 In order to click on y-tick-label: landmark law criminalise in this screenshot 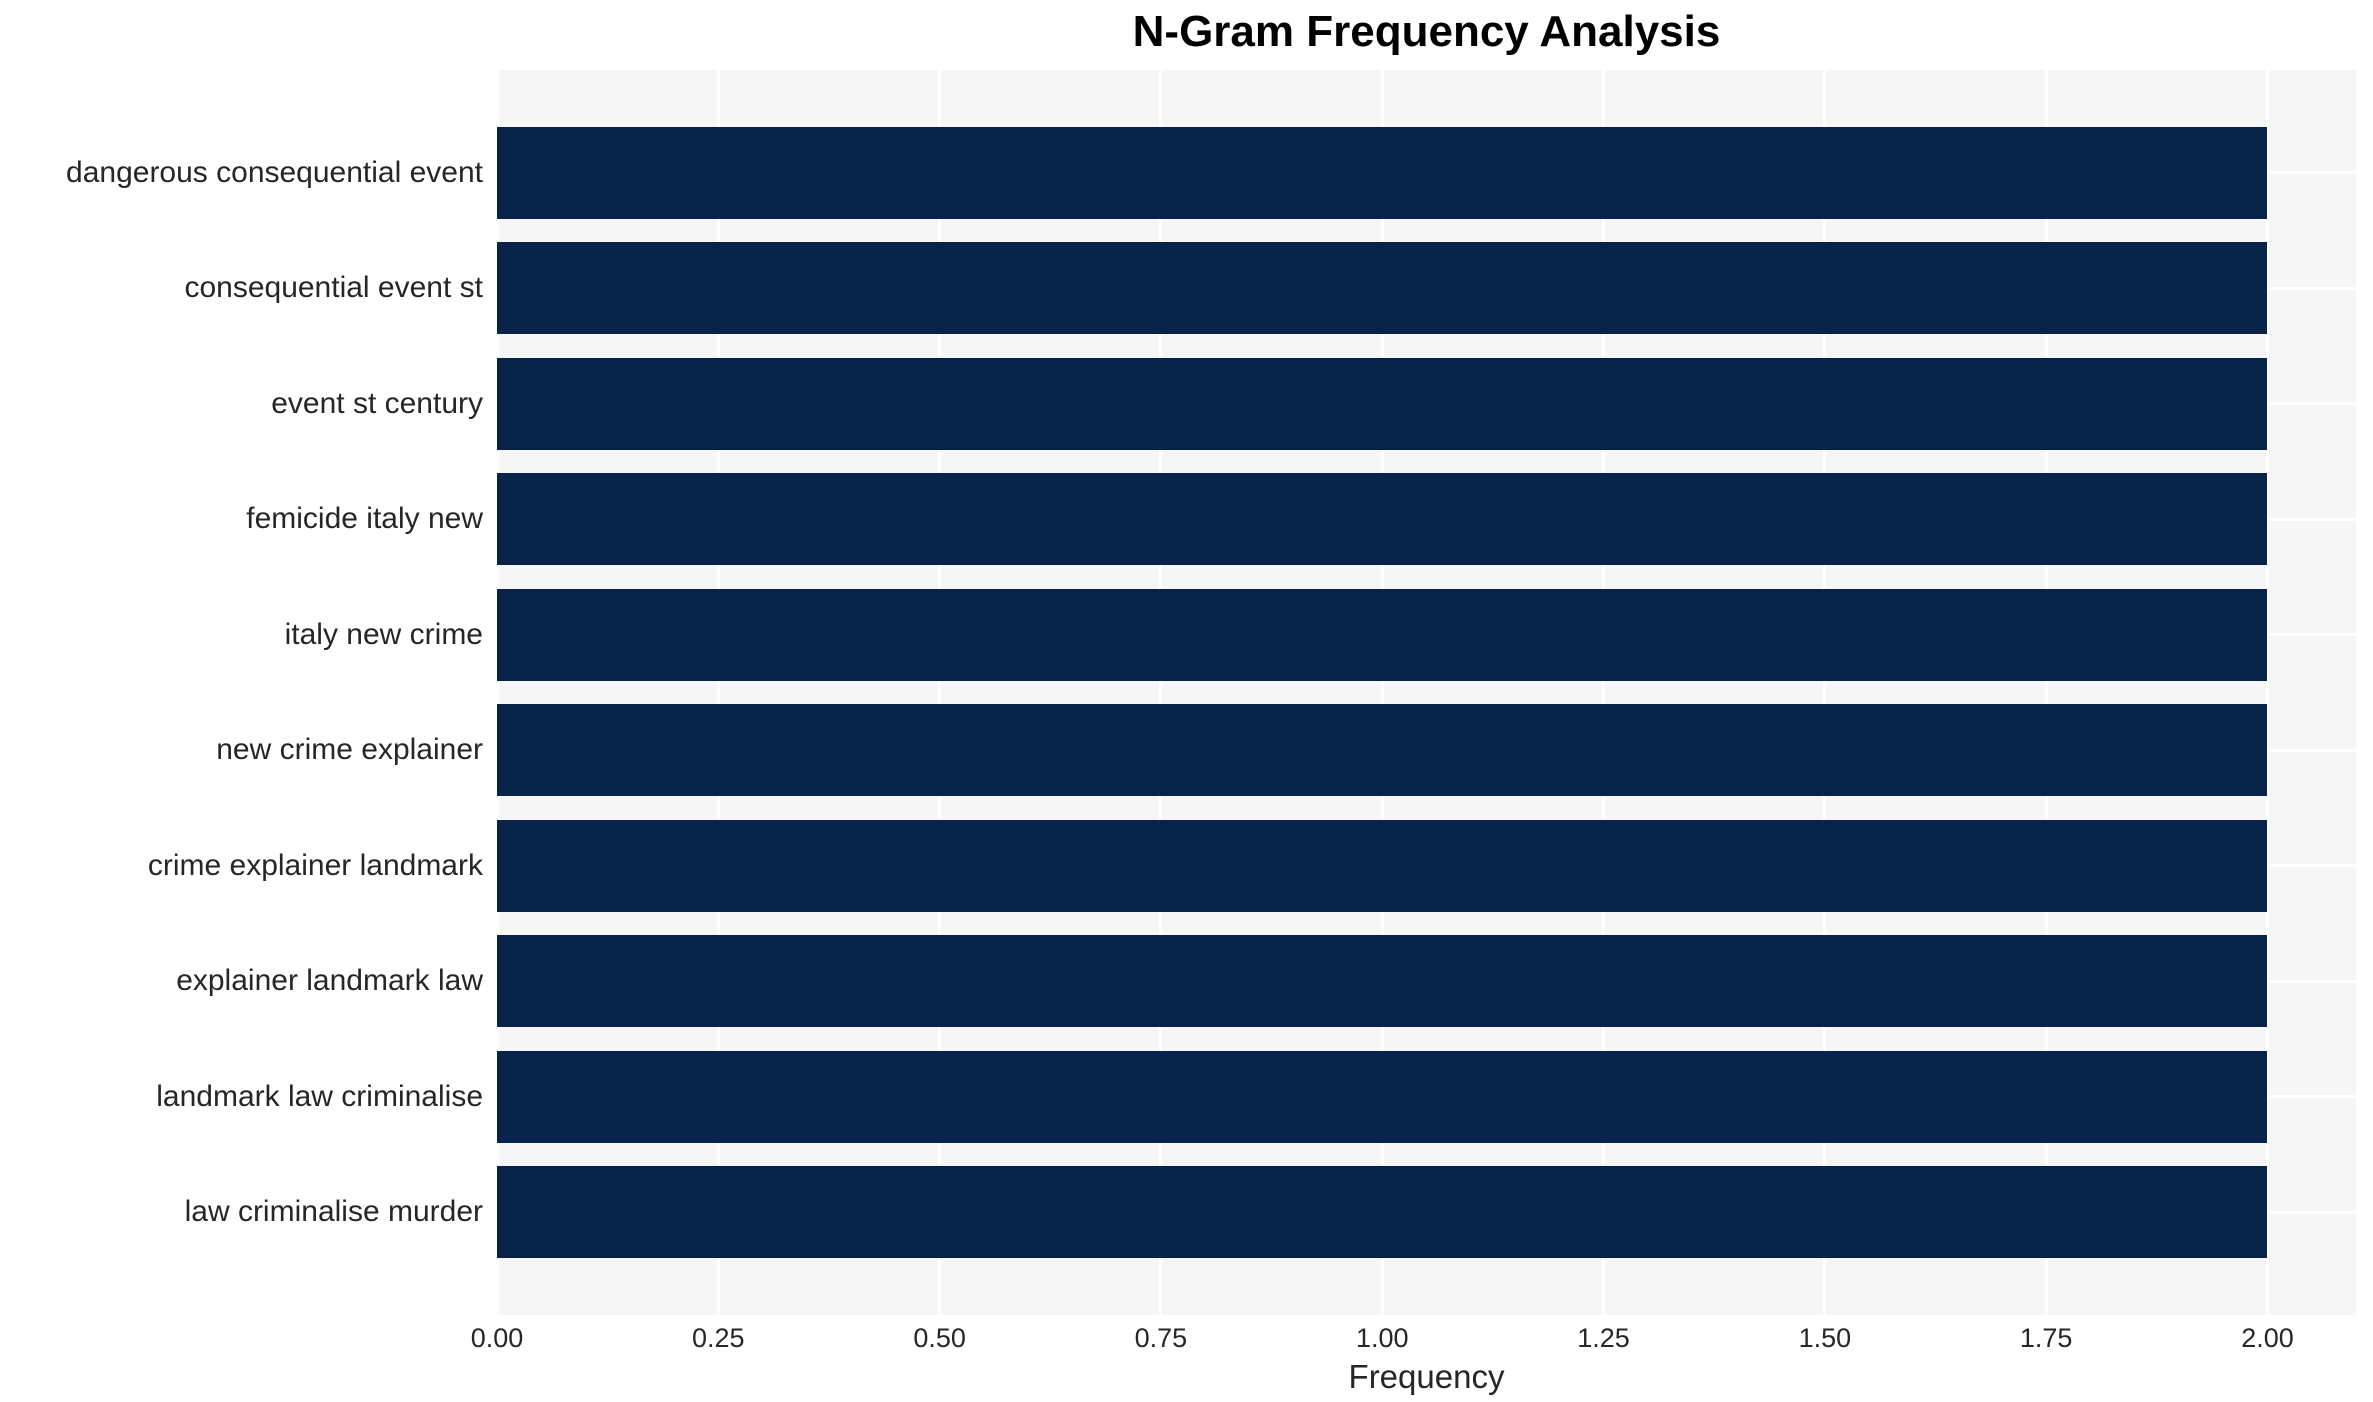, I will do `click(319, 1096)`.